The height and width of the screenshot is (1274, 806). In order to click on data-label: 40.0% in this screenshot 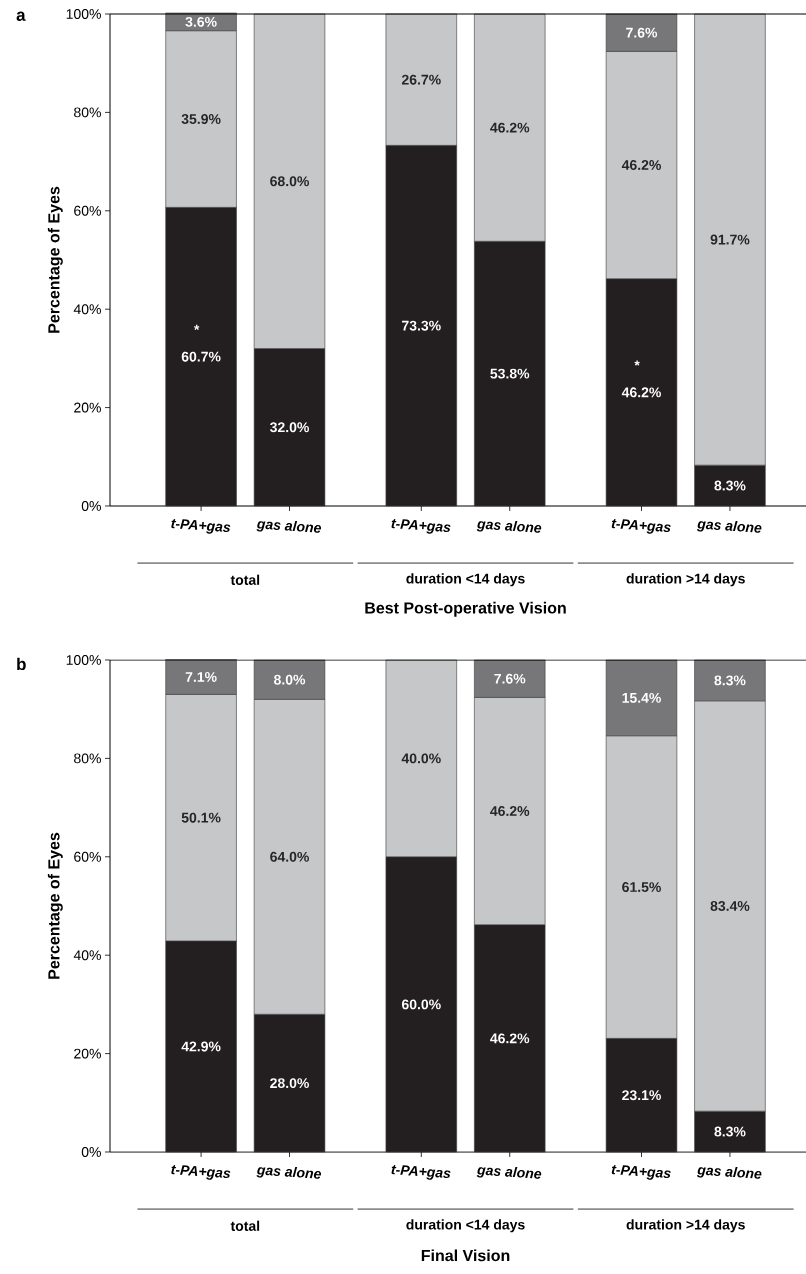, I will do `click(421, 758)`.